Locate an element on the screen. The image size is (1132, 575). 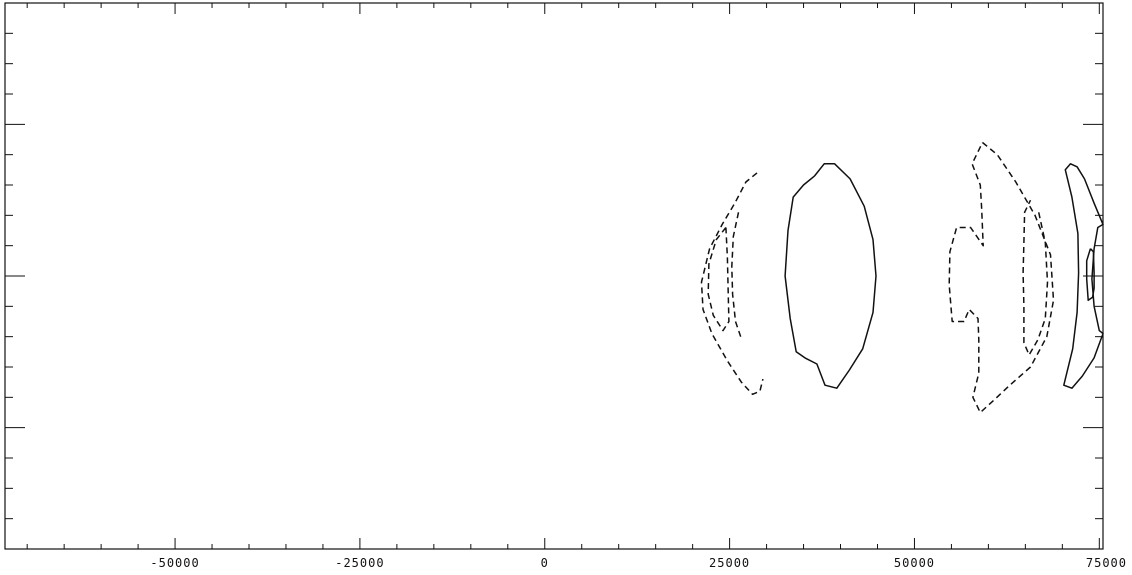
x-tick-label: 25000 is located at coordinates (729, 563).